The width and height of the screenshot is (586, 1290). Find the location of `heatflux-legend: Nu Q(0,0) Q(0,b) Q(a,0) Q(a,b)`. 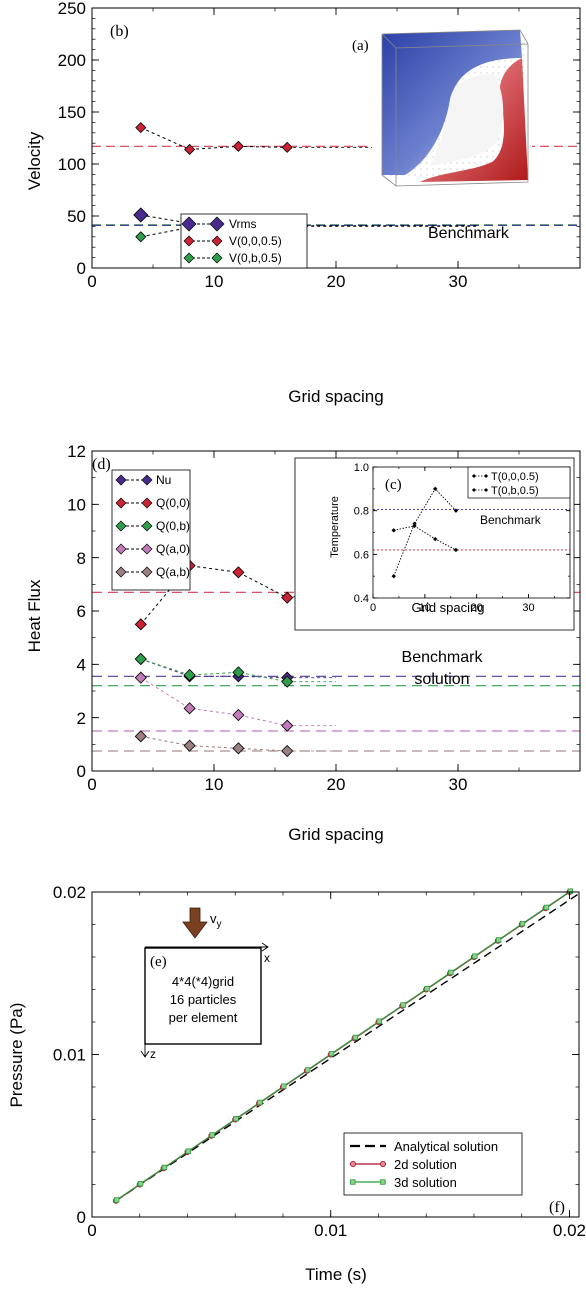

heatflux-legend: Nu Q(0,0) Q(0,b) Q(a,0) Q(a,b) is located at coordinates (151, 530).